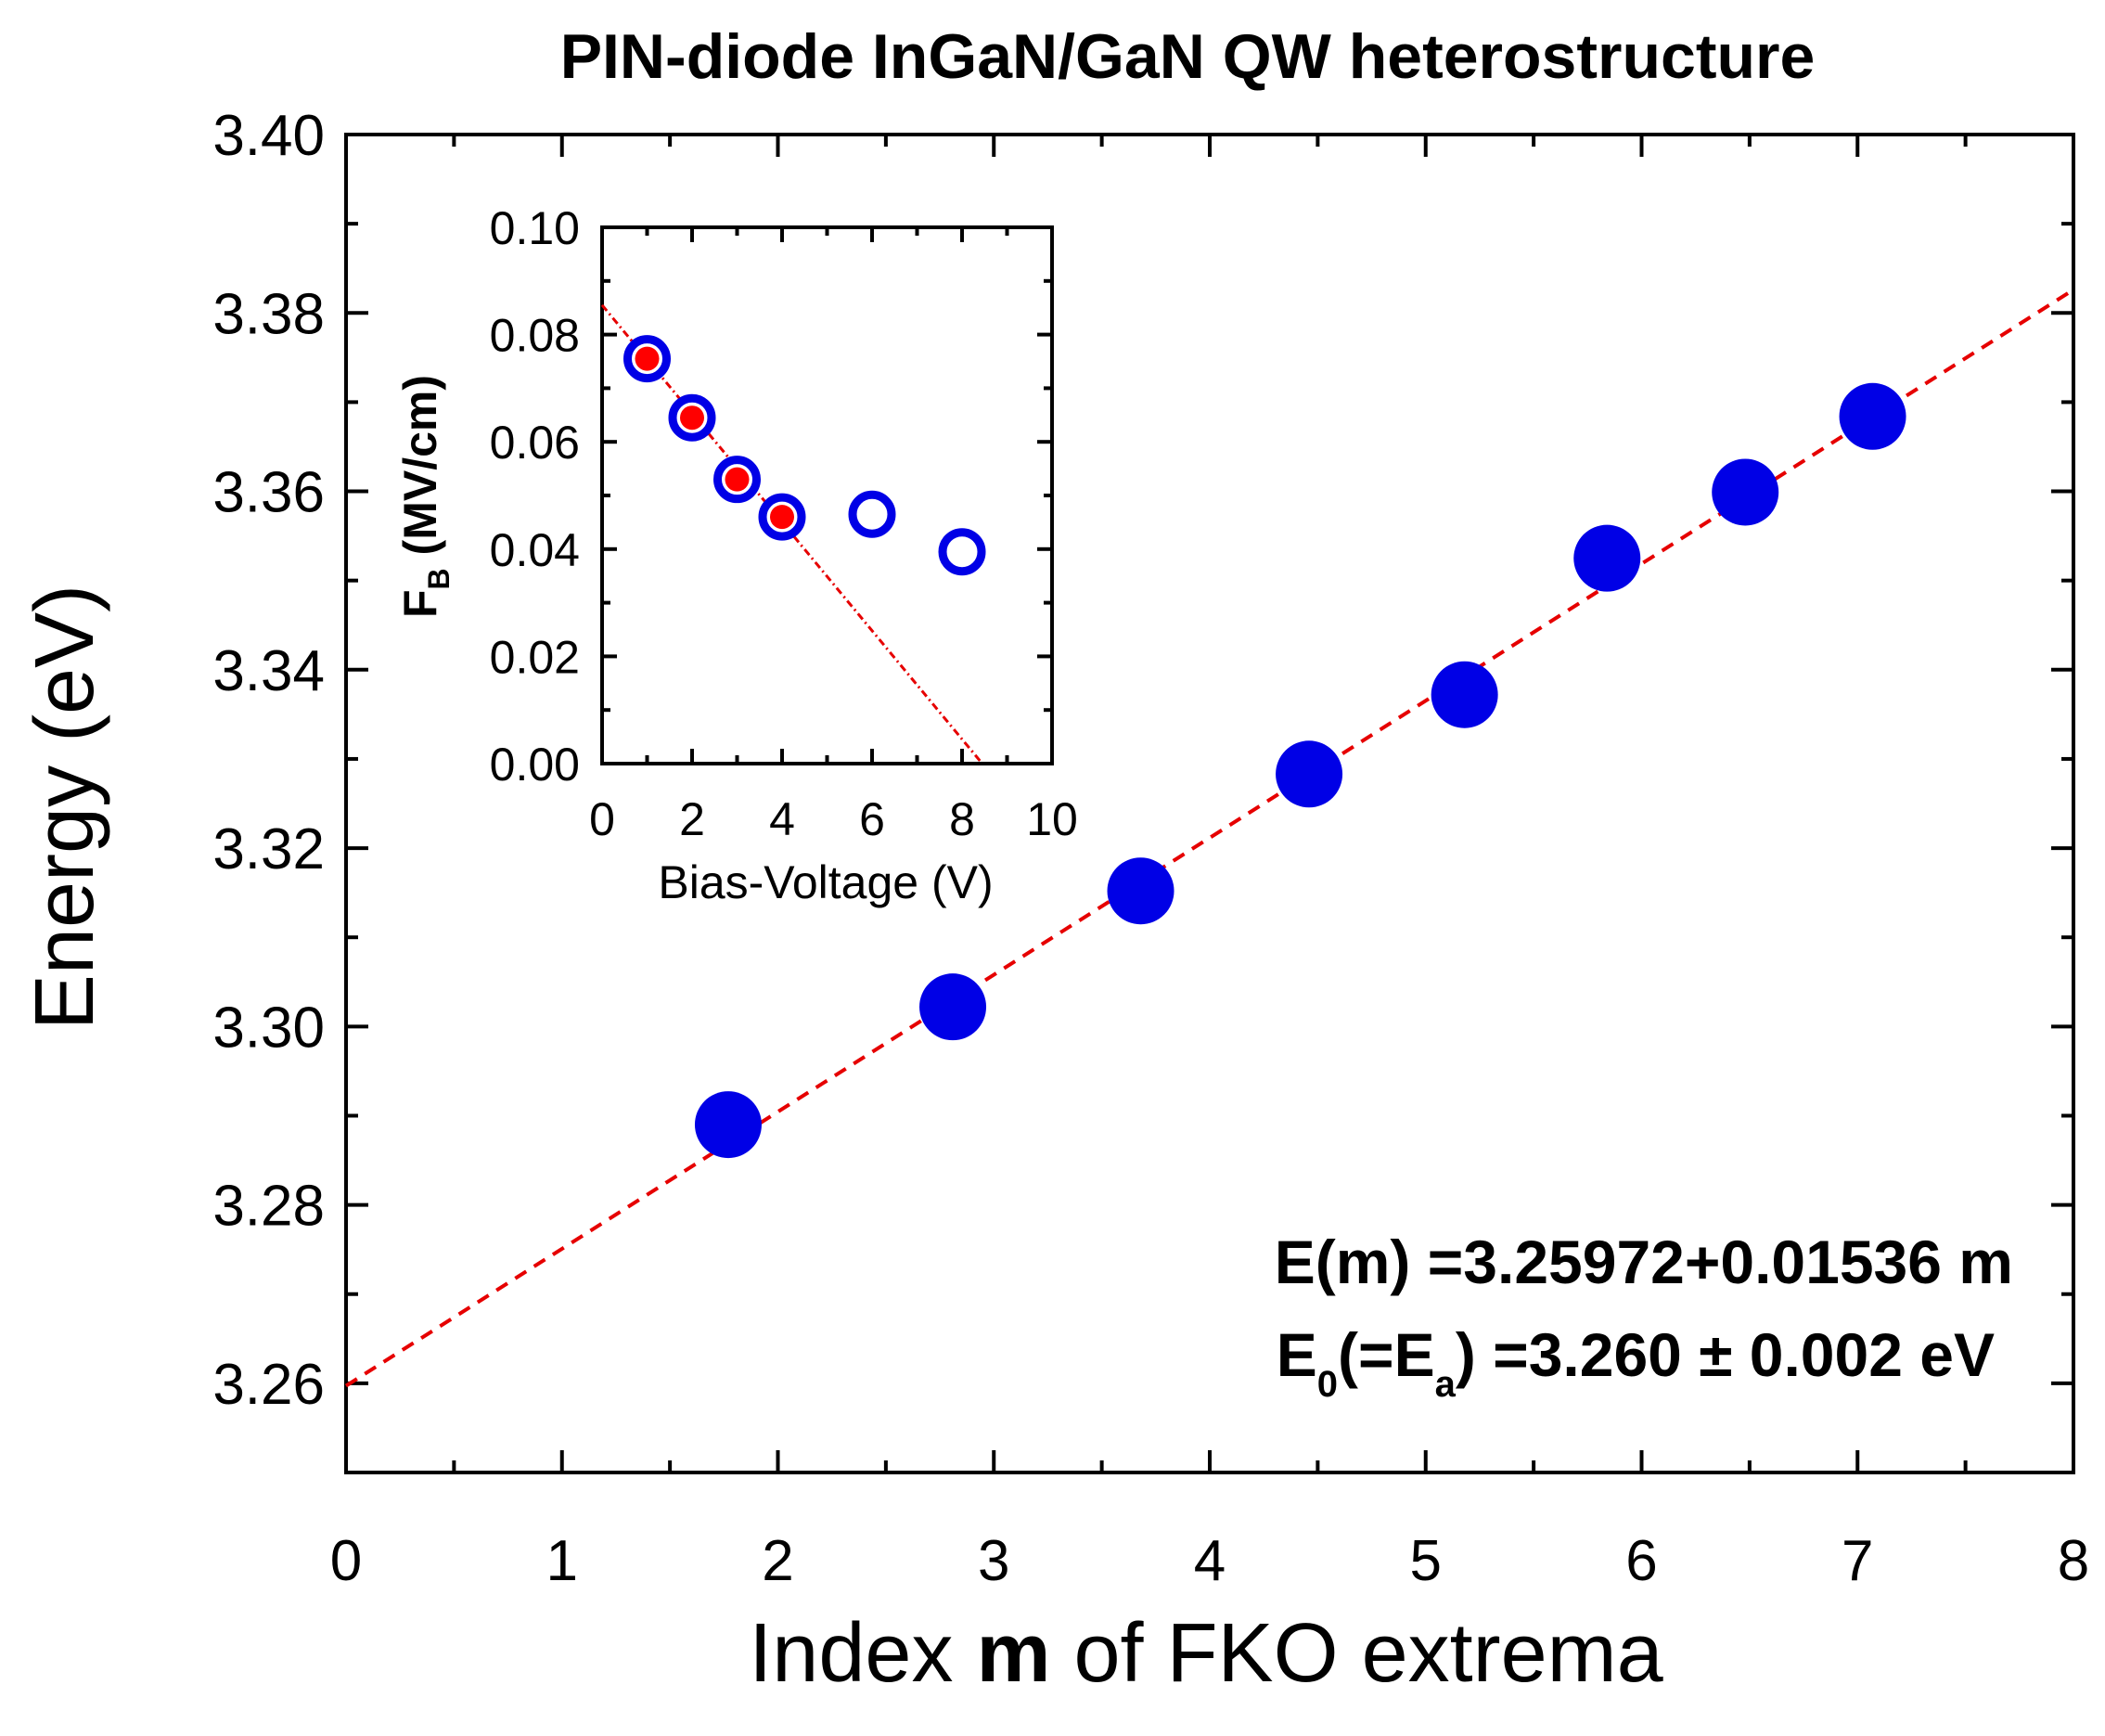  I want to click on main-x-axis-label: Index m of FKO extrema, so click(1206, 1654).